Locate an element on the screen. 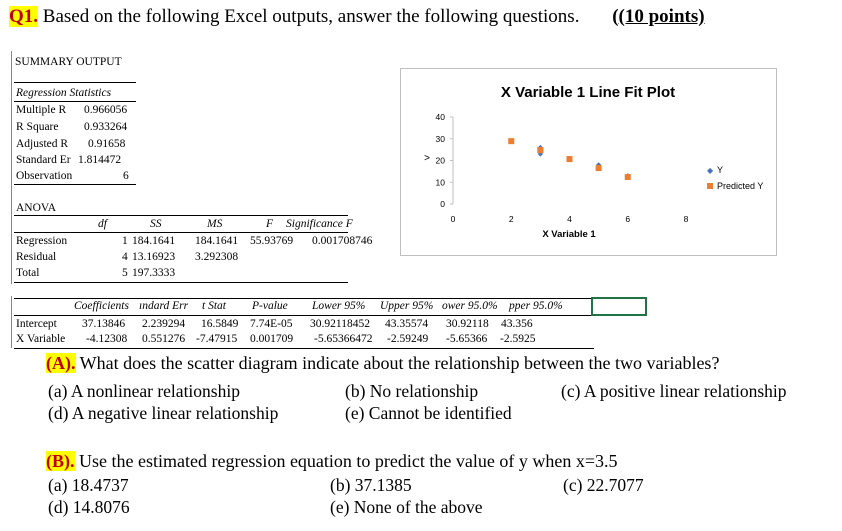 The height and width of the screenshot is (531, 842). coef-header: Coefficients is located at coordinates (101, 306).